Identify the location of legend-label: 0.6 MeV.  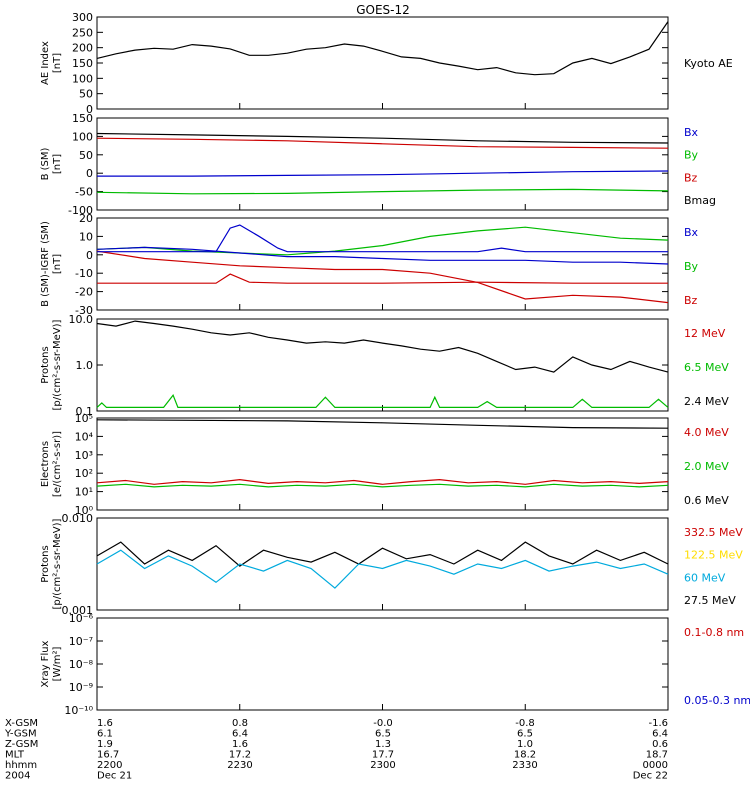
(706, 500).